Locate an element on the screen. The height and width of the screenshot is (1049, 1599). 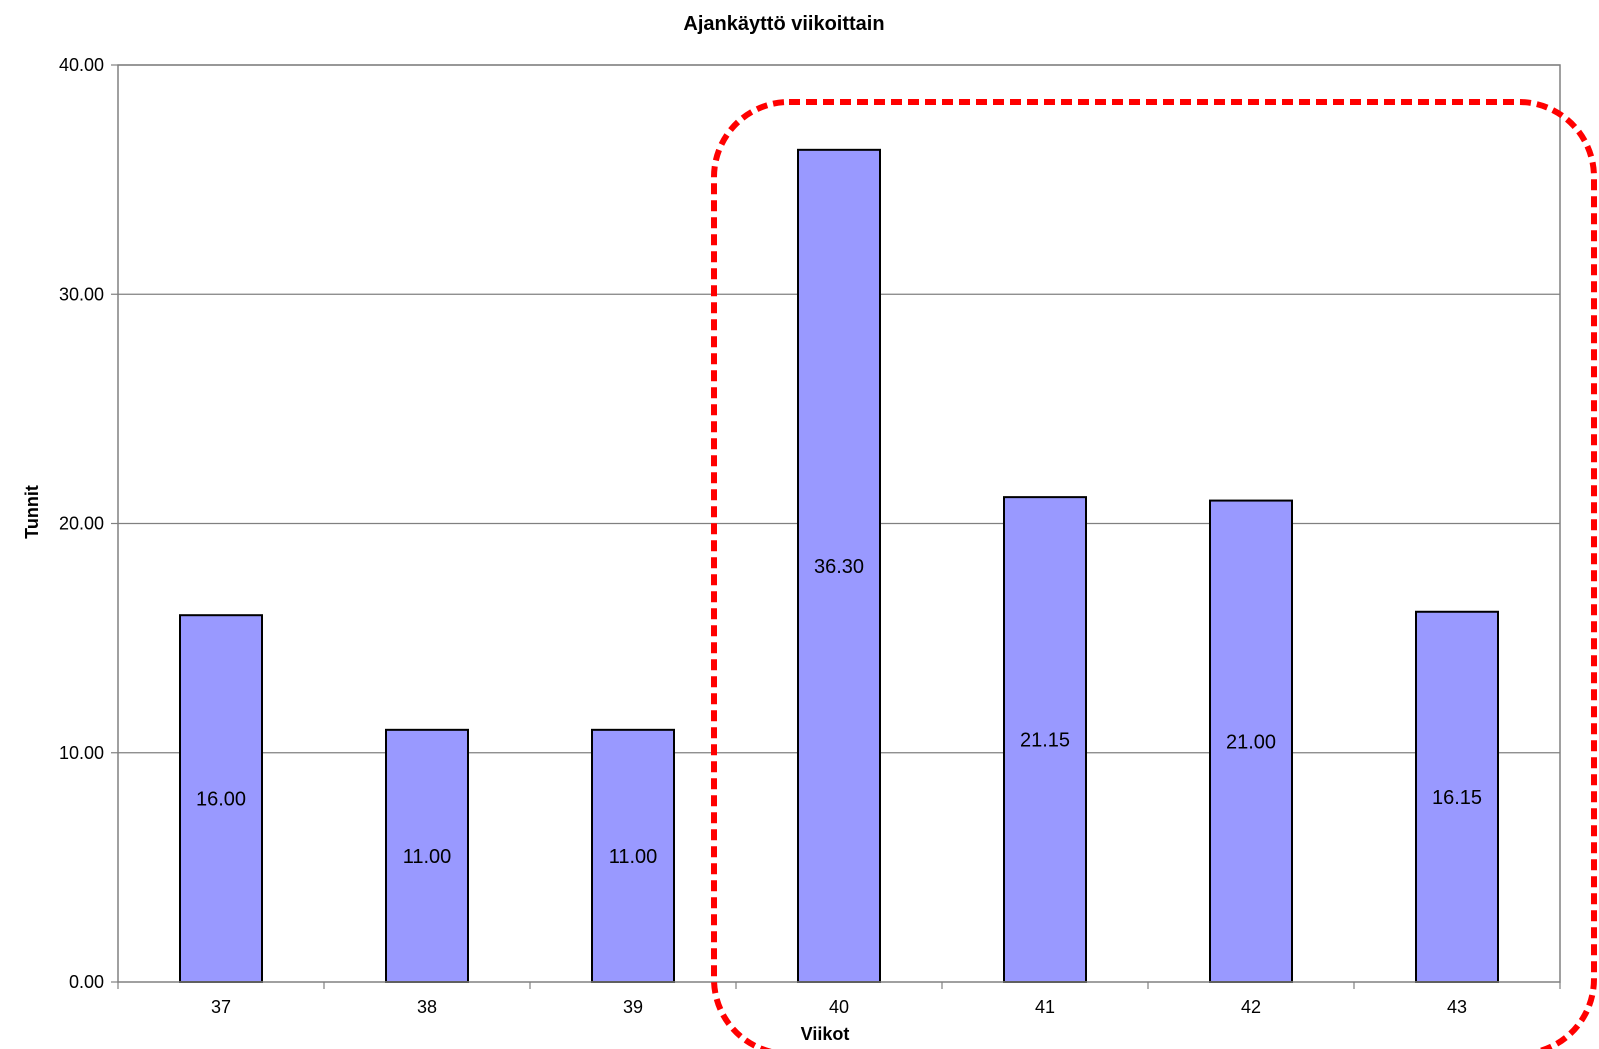
data-label-37: 16.00 is located at coordinates (221, 800).